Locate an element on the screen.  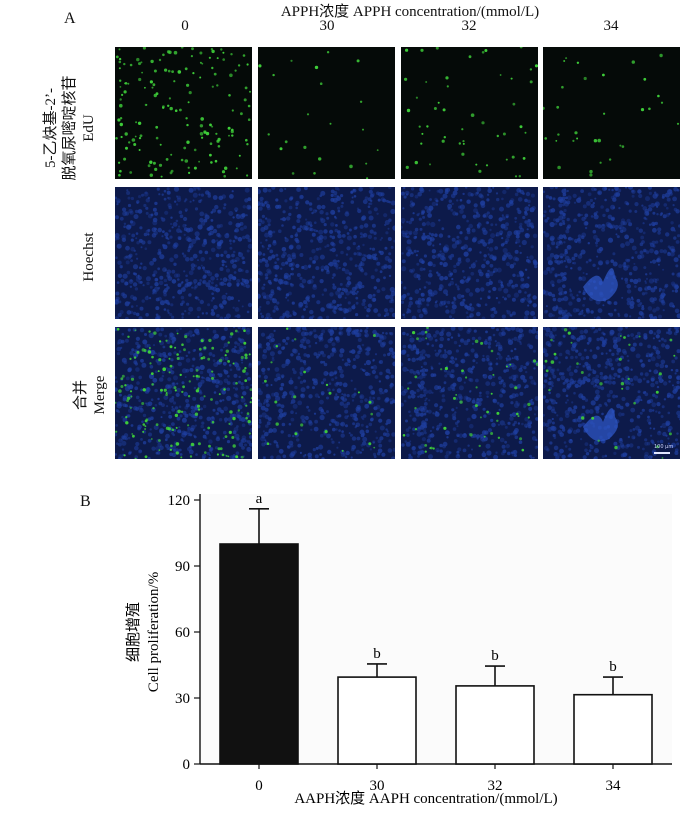
panel-b-letter: B is located at coordinates (85, 501).